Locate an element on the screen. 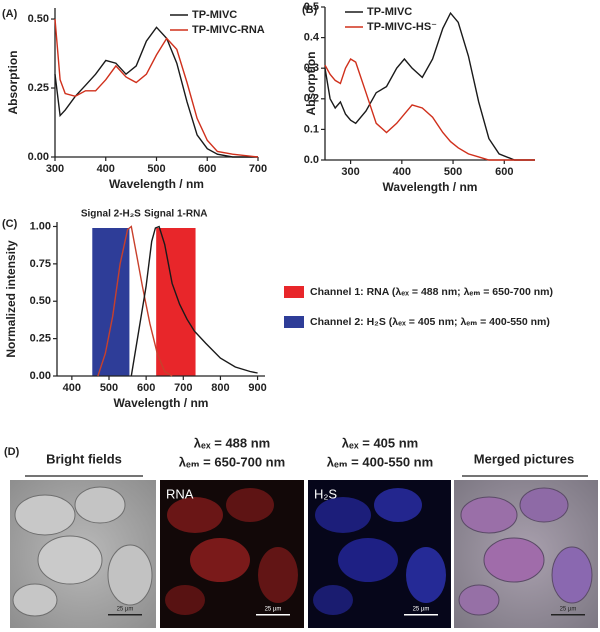  micrograph: RNA 25 µm is located at coordinates (232, 554).